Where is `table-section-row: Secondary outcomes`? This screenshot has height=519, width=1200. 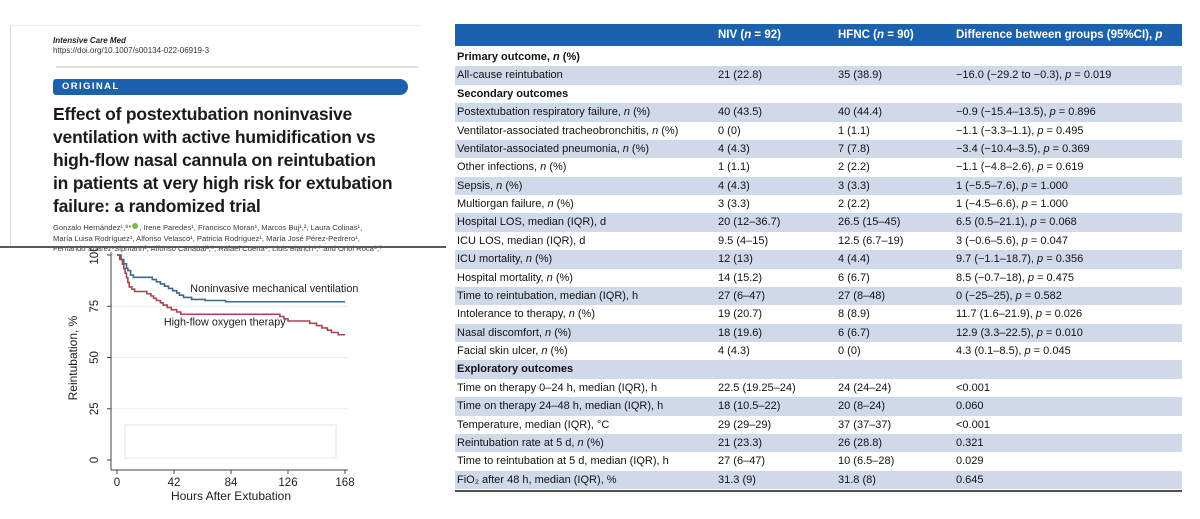 table-section-row: Secondary outcomes is located at coordinates (818, 94).